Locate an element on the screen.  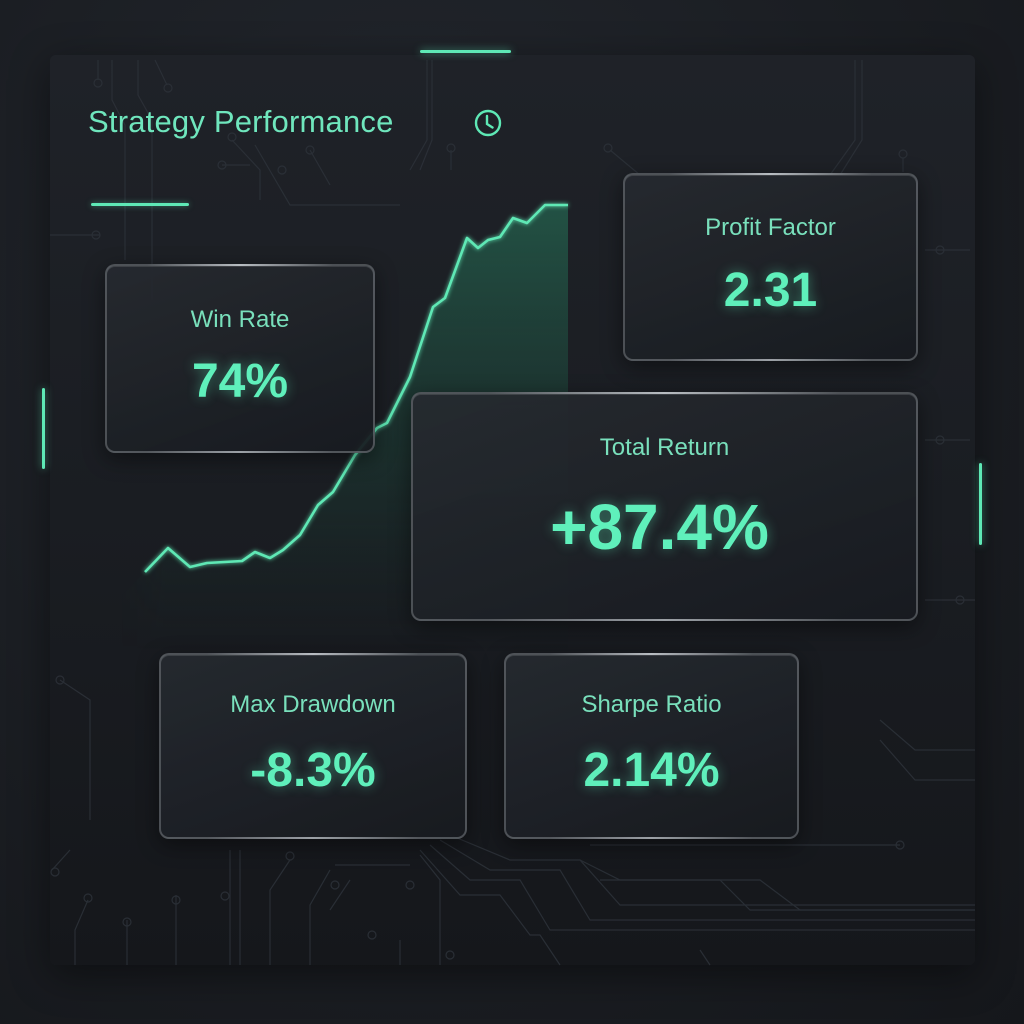
title-underline is located at coordinates (140, 204).